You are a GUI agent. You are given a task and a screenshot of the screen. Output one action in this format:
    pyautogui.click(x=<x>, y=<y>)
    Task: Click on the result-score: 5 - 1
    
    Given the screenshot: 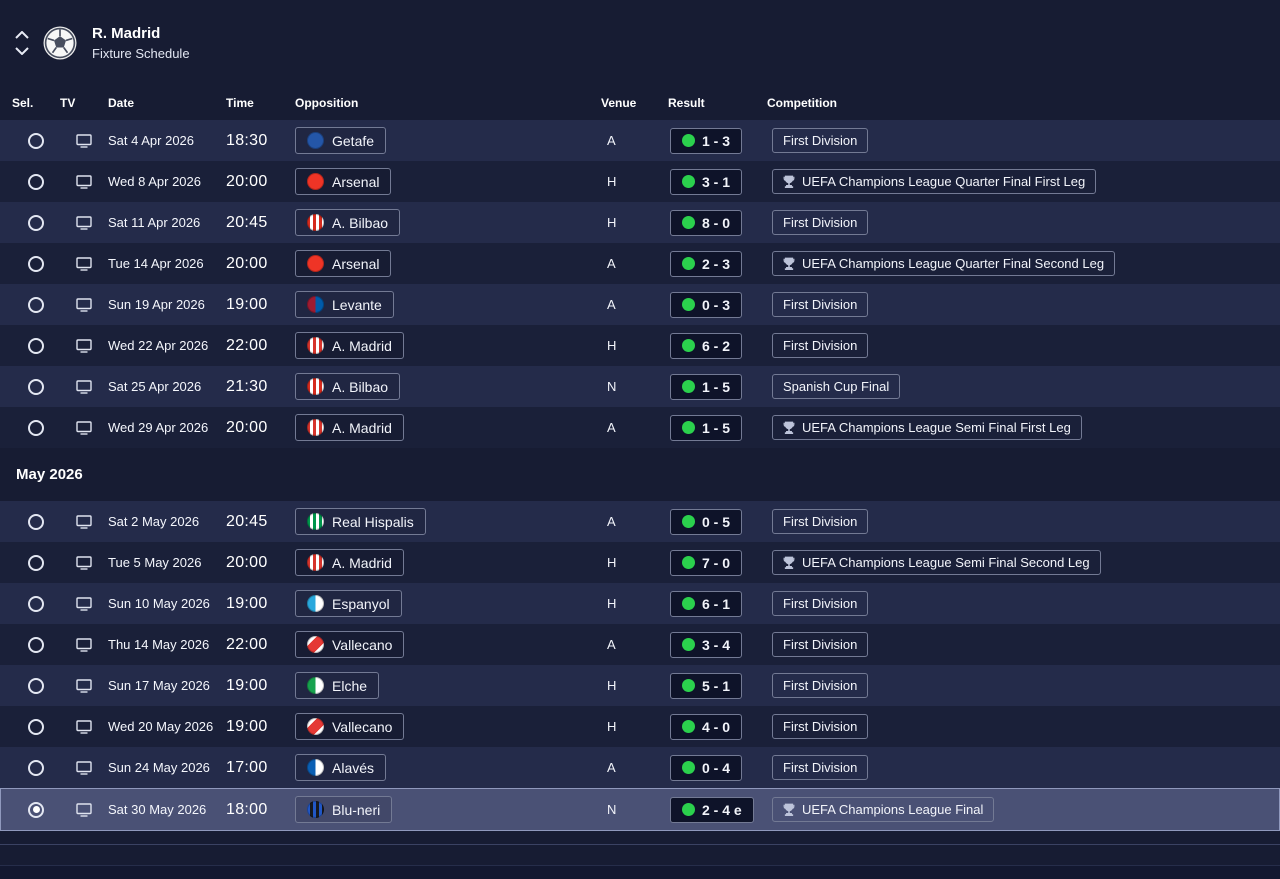 What is the action you would take?
    pyautogui.click(x=716, y=685)
    